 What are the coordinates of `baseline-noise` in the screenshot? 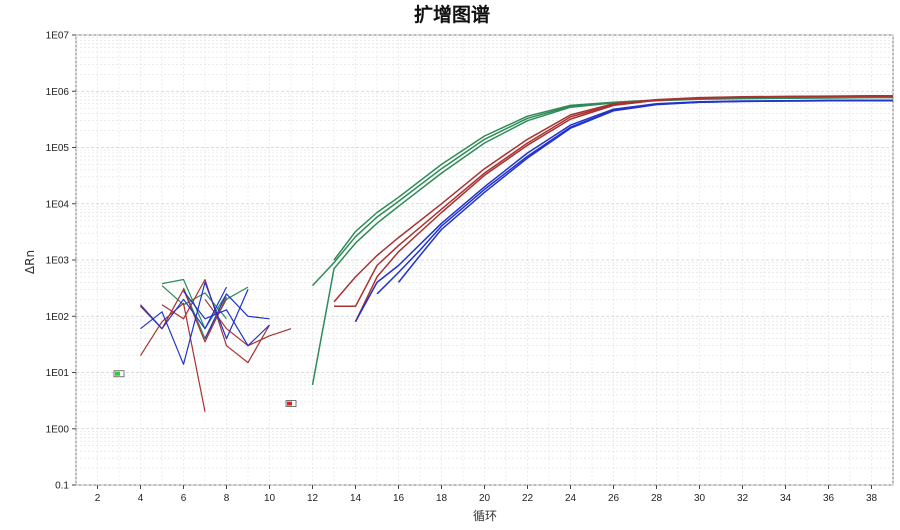 It's located at (215, 345).